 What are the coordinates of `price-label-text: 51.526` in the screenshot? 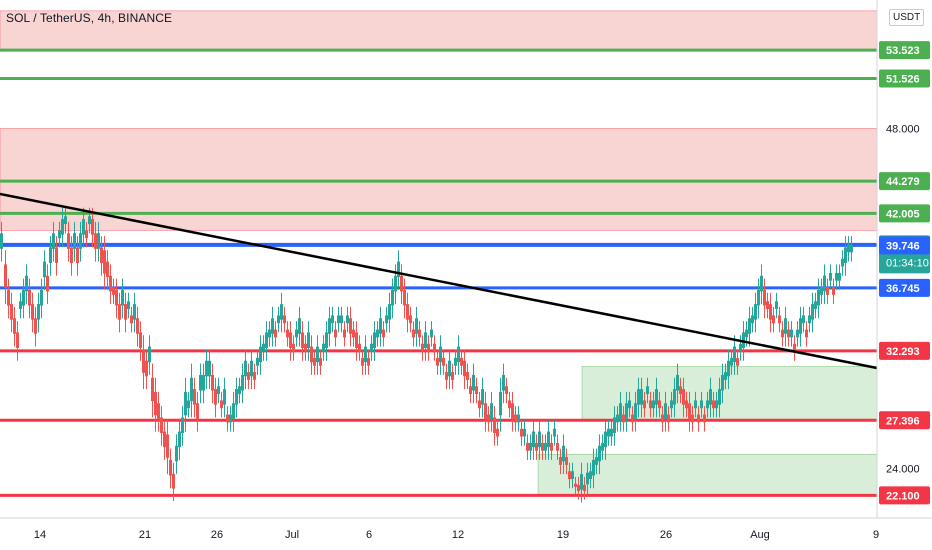 It's located at (903, 79).